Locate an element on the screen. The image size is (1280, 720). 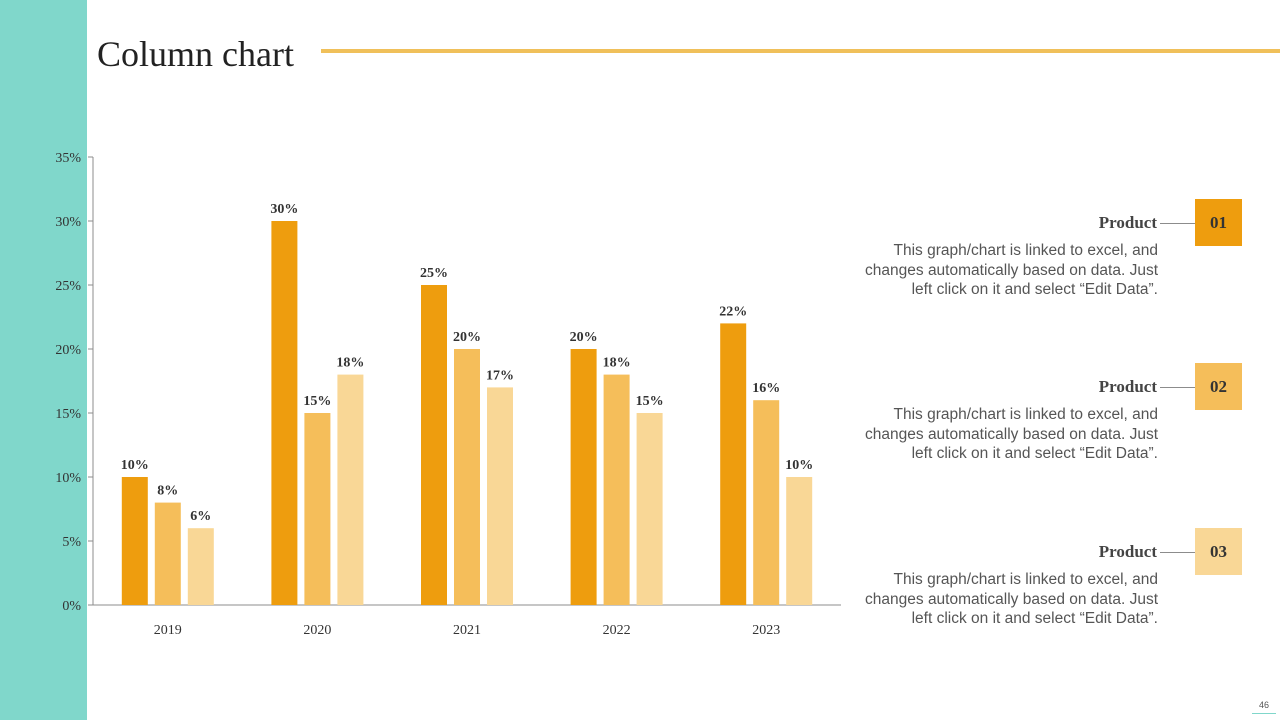
y-tick-label: 25% is located at coordinates (68, 286).